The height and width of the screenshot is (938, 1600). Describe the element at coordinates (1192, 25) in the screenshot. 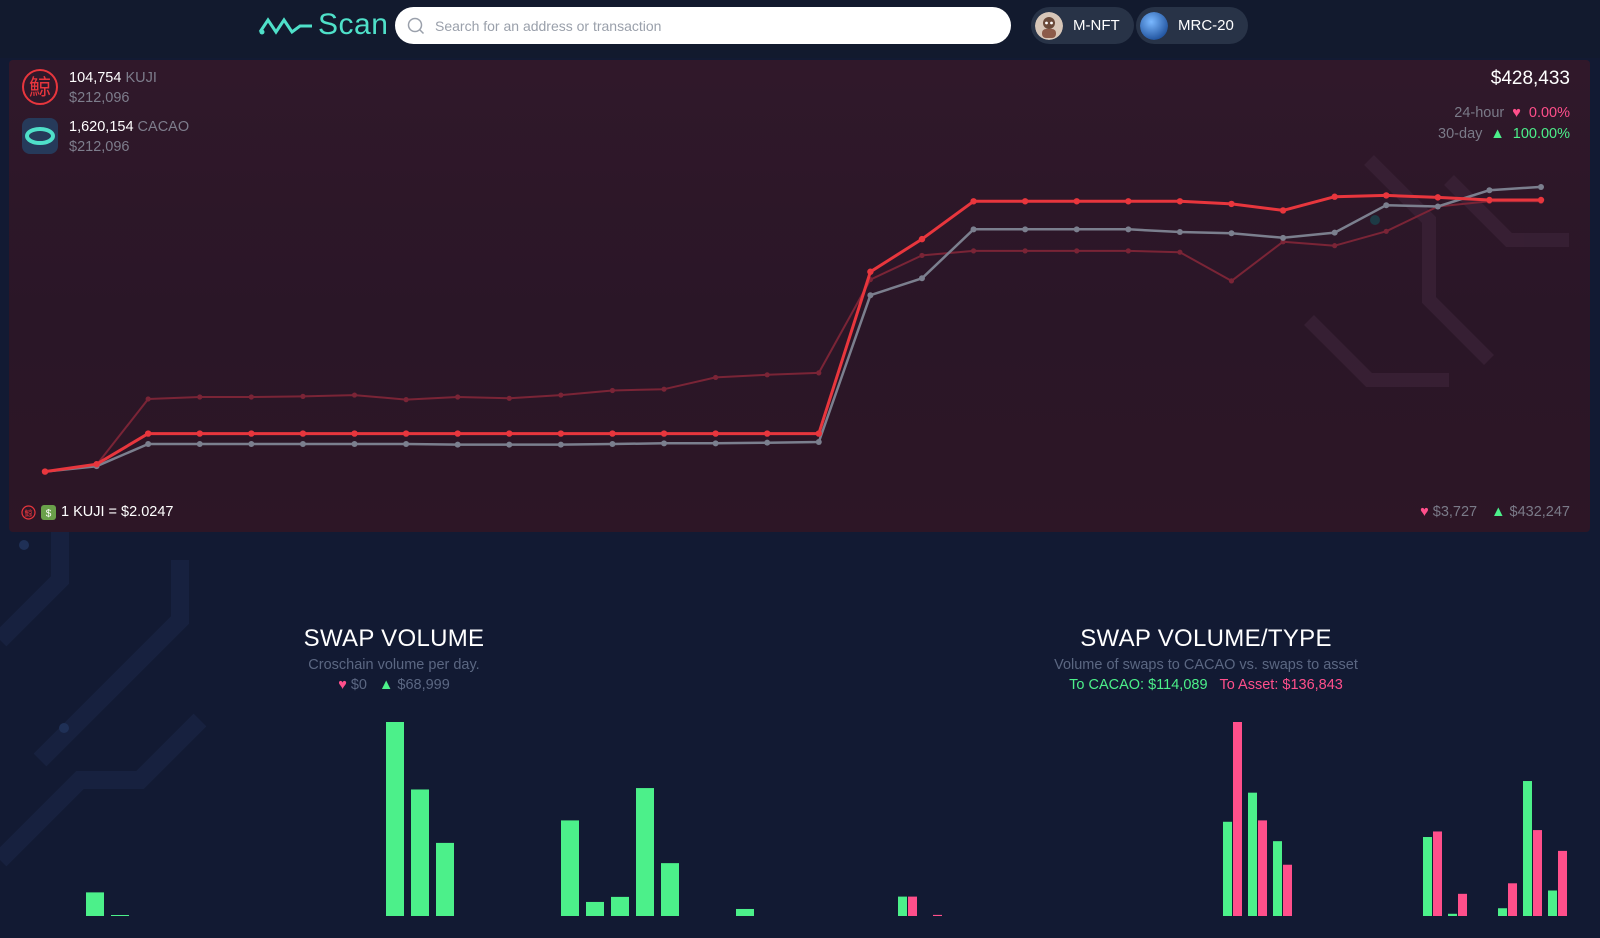

I see `mrc-20-button: MRC-20` at that location.